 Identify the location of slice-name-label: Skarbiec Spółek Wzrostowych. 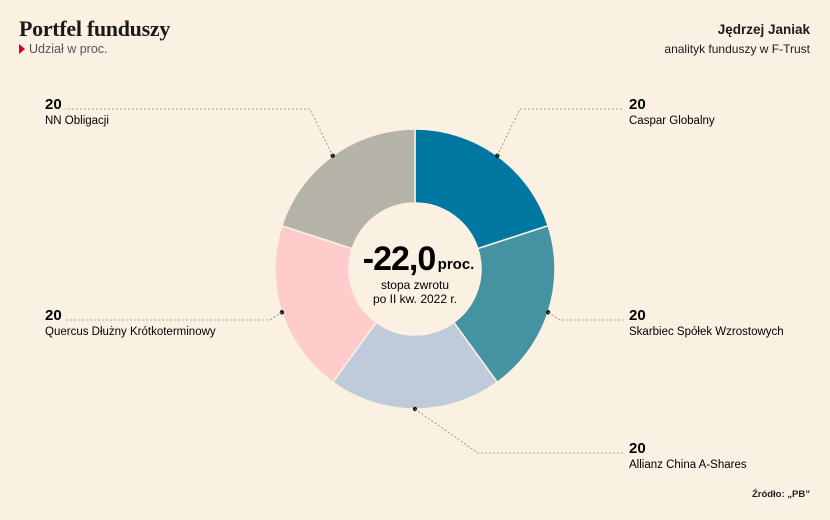
(706, 332).